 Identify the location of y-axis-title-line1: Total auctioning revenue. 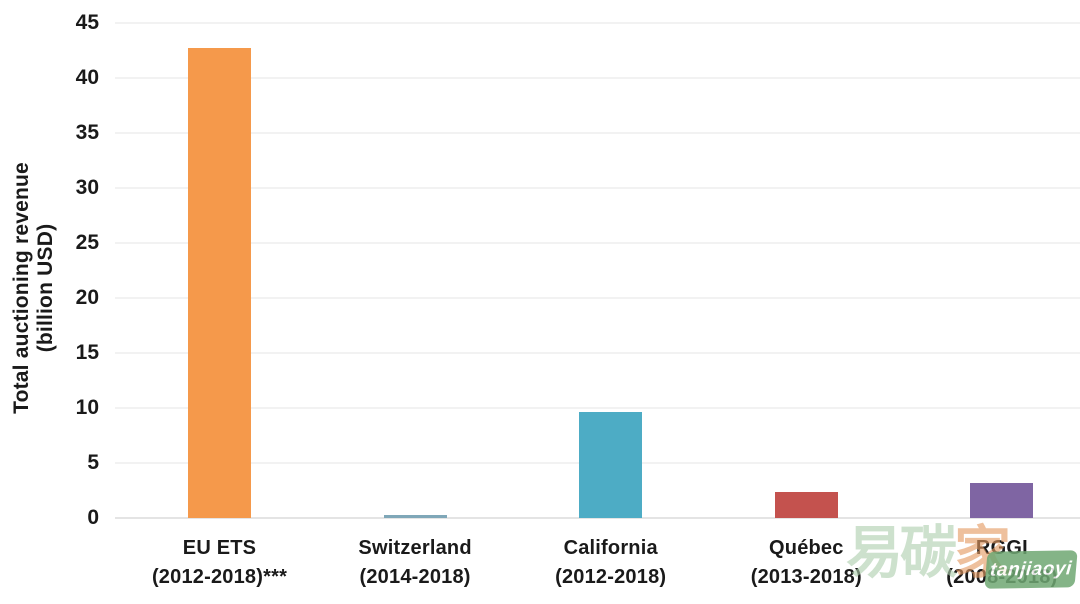
(21, 288).